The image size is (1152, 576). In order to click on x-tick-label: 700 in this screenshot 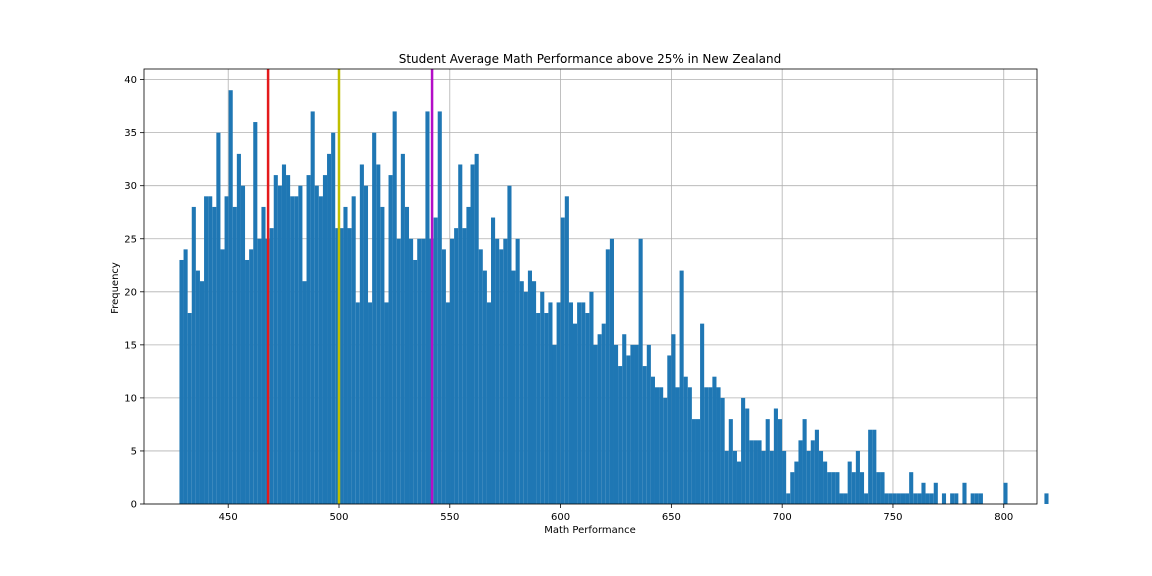, I will do `click(782, 517)`.